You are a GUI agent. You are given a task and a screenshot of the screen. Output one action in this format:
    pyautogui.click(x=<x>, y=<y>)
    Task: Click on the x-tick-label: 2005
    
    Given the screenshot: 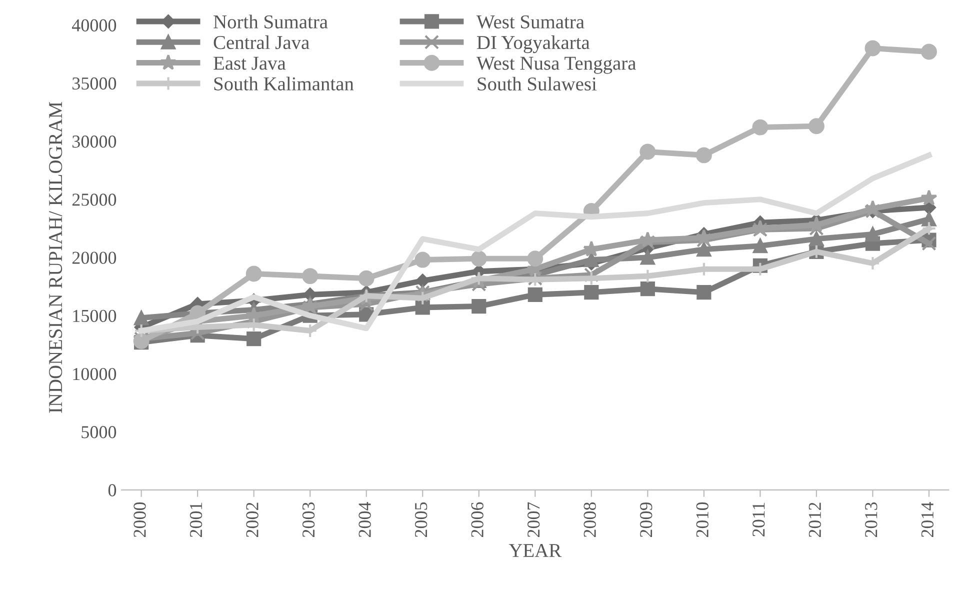 What is the action you would take?
    pyautogui.click(x=421, y=520)
    